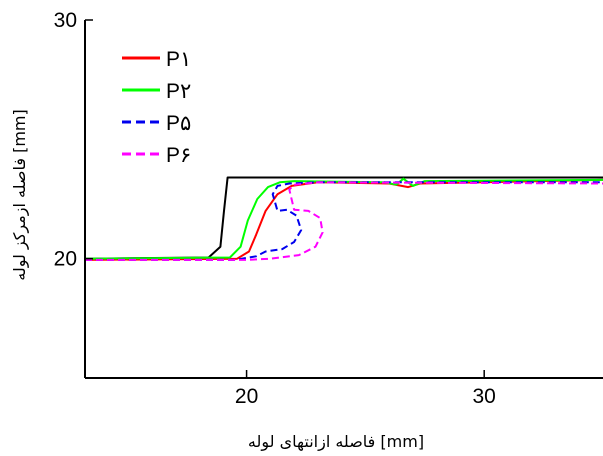  Describe the element at coordinates (20, 195) in the screenshot. I see `y-axis-title: [mm] فاصله ازمرکز لوله` at that location.